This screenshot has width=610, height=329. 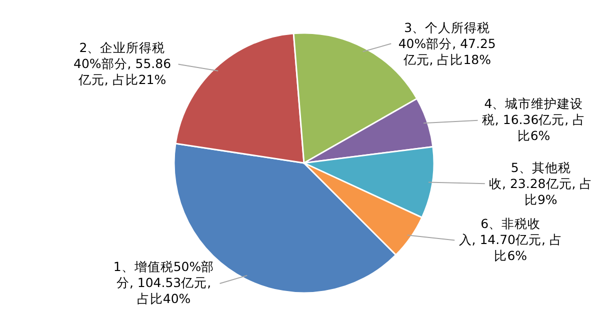 I want to click on slice-label: 5、其他税收, 23.28亿元, 占比9%, so click(x=541, y=184).